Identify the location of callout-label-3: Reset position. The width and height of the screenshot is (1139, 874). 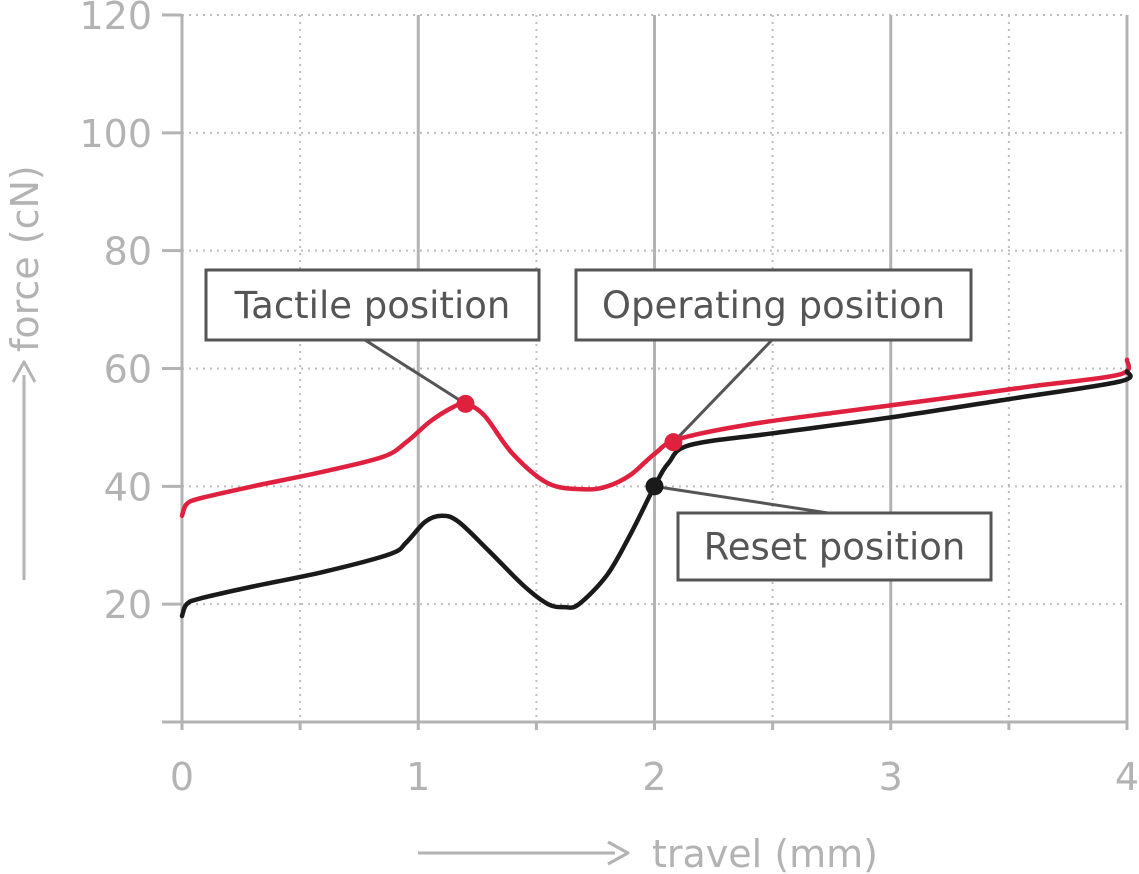
(835, 547).